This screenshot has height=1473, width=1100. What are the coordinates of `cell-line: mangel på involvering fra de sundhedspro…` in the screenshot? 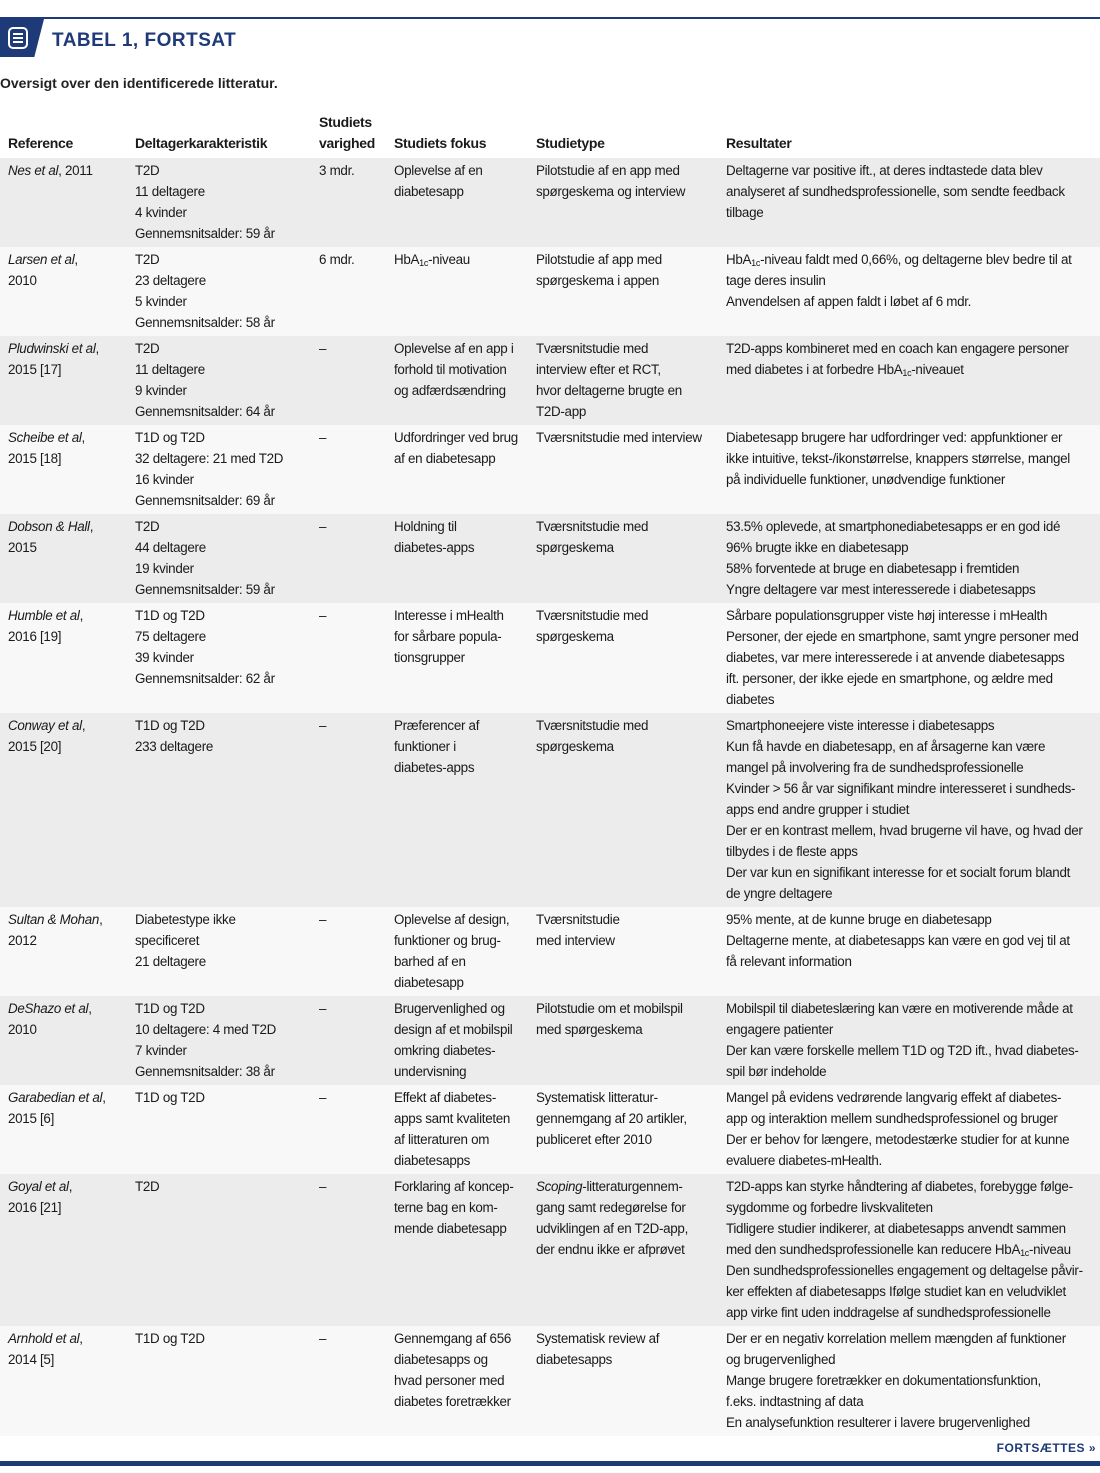 It's located at (875, 767).